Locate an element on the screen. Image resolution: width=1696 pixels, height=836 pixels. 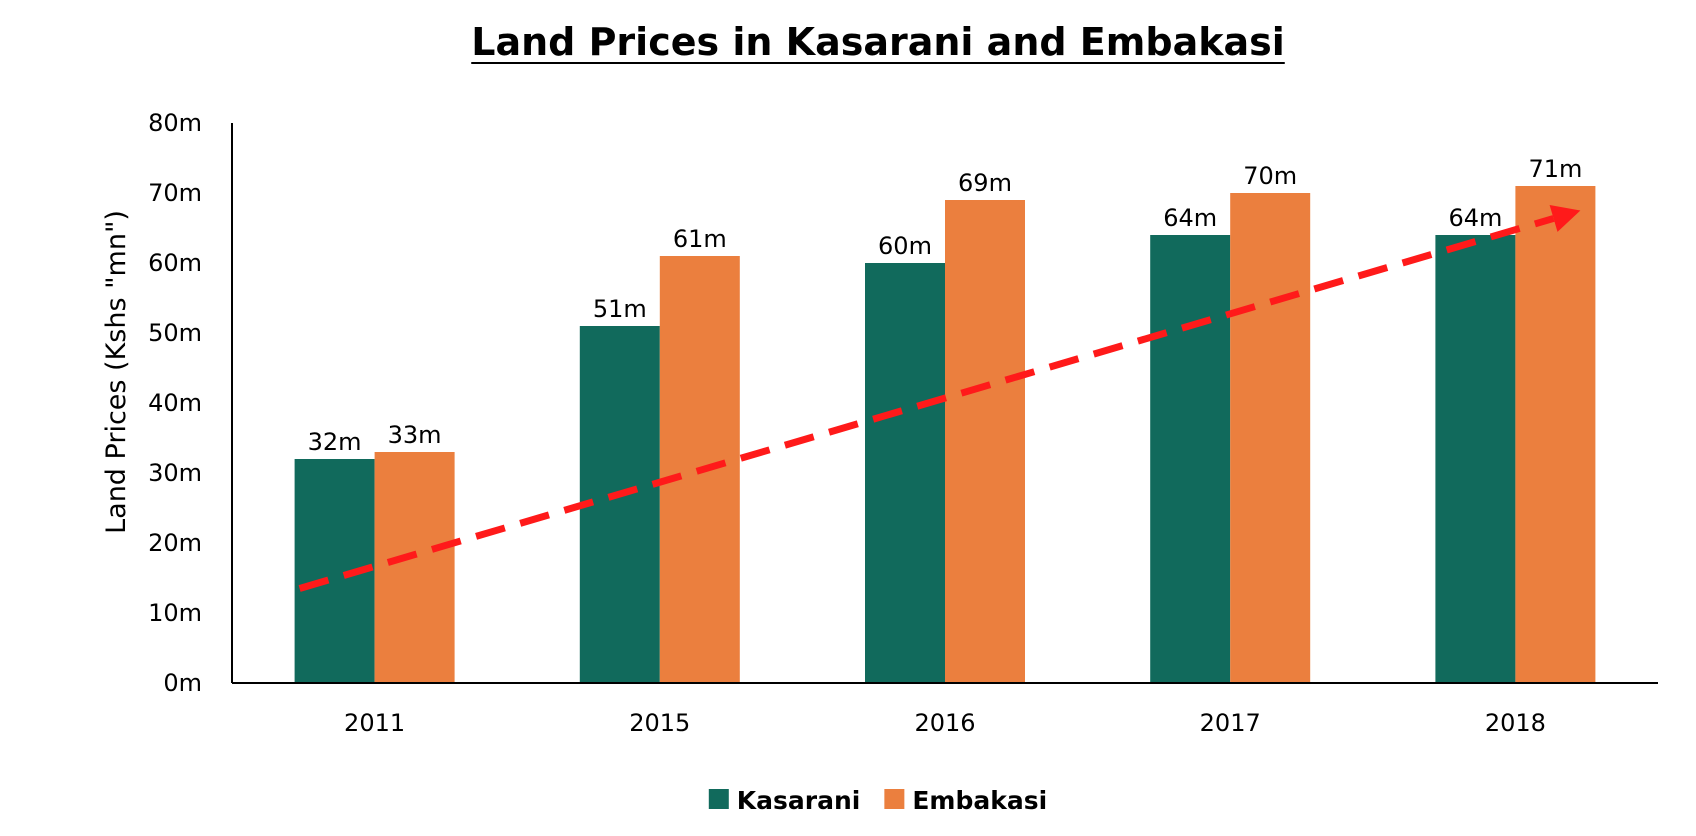
x-tick-label: 2017 is located at coordinates (1230, 723).